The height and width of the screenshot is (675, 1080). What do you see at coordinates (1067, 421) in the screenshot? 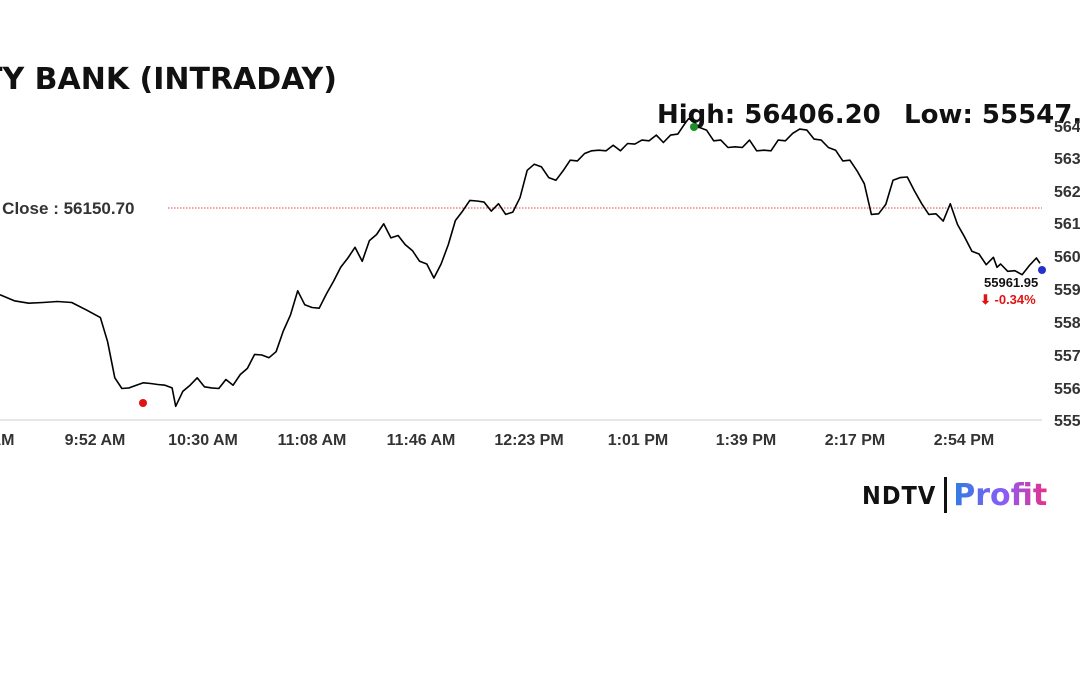
I see `y-tick-label: 555` at bounding box center [1067, 421].